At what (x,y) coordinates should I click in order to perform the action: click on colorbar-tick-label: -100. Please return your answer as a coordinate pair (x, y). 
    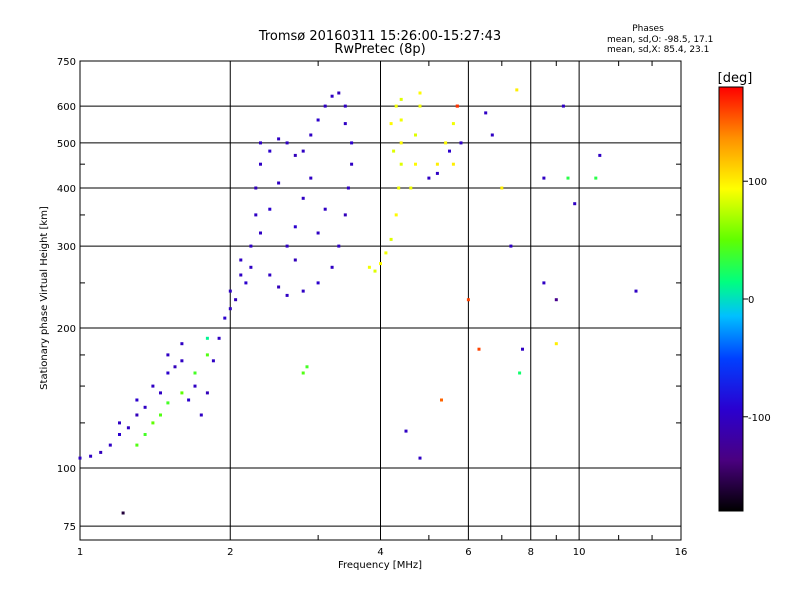
    Looking at the image, I should click on (759, 418).